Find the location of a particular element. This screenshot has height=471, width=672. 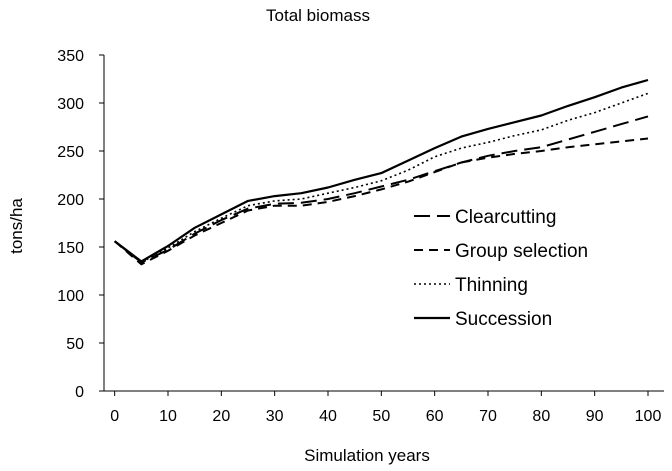

x-tick-label-100: 100 is located at coordinates (648, 416).